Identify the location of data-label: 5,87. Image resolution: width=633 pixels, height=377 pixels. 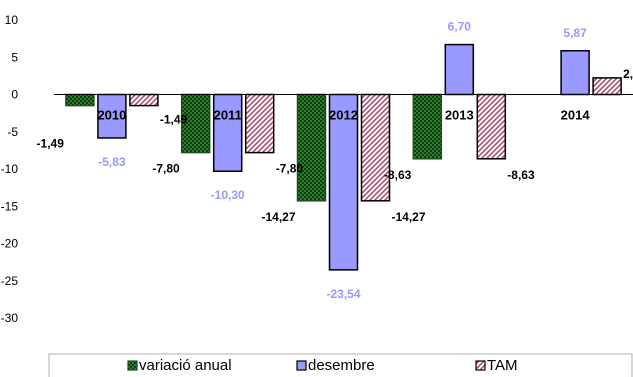
(575, 33).